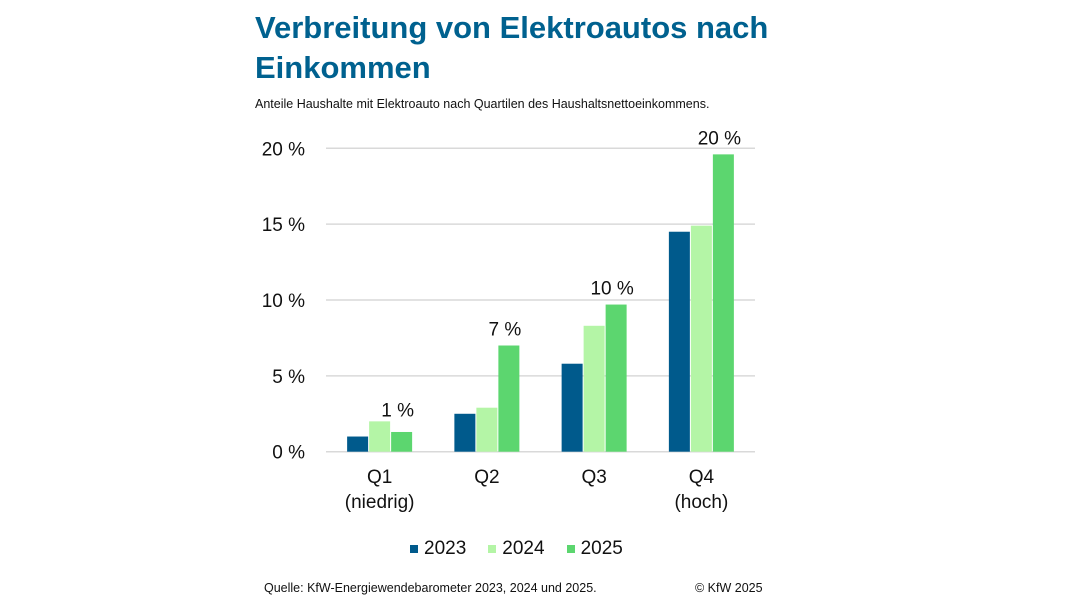 This screenshot has width=1080, height=608. What do you see at coordinates (283, 225) in the screenshot?
I see `y-tick-label: 15 %` at bounding box center [283, 225].